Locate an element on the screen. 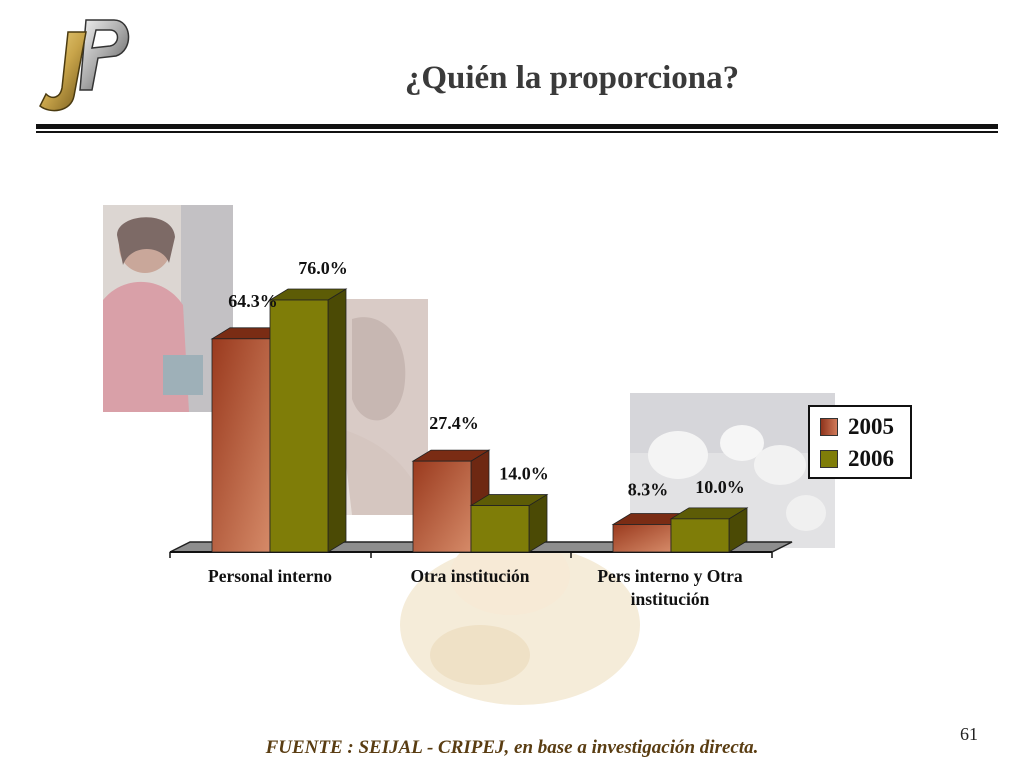 Image resolution: width=1024 pixels, height=768 pixels. category-label-2: institución is located at coordinates (670, 599).